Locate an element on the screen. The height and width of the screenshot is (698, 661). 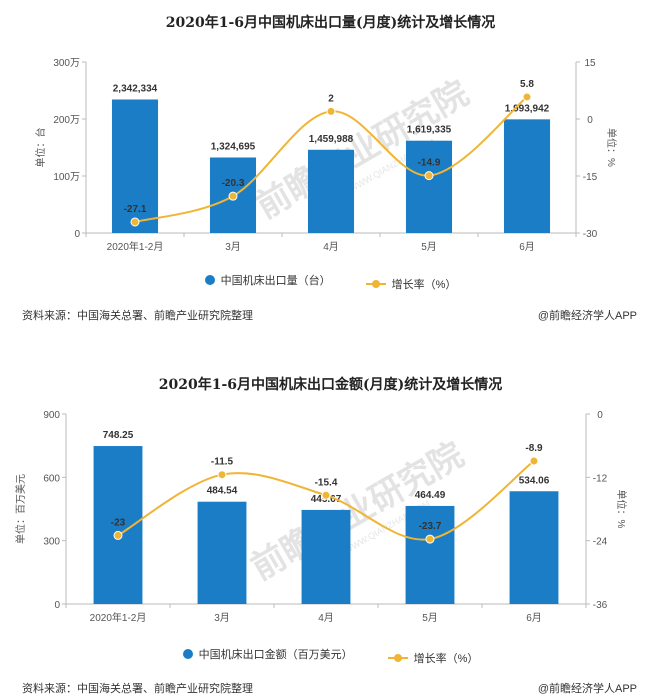
y-axis-title: 单位：百万美元 is located at coordinates (20, 509).